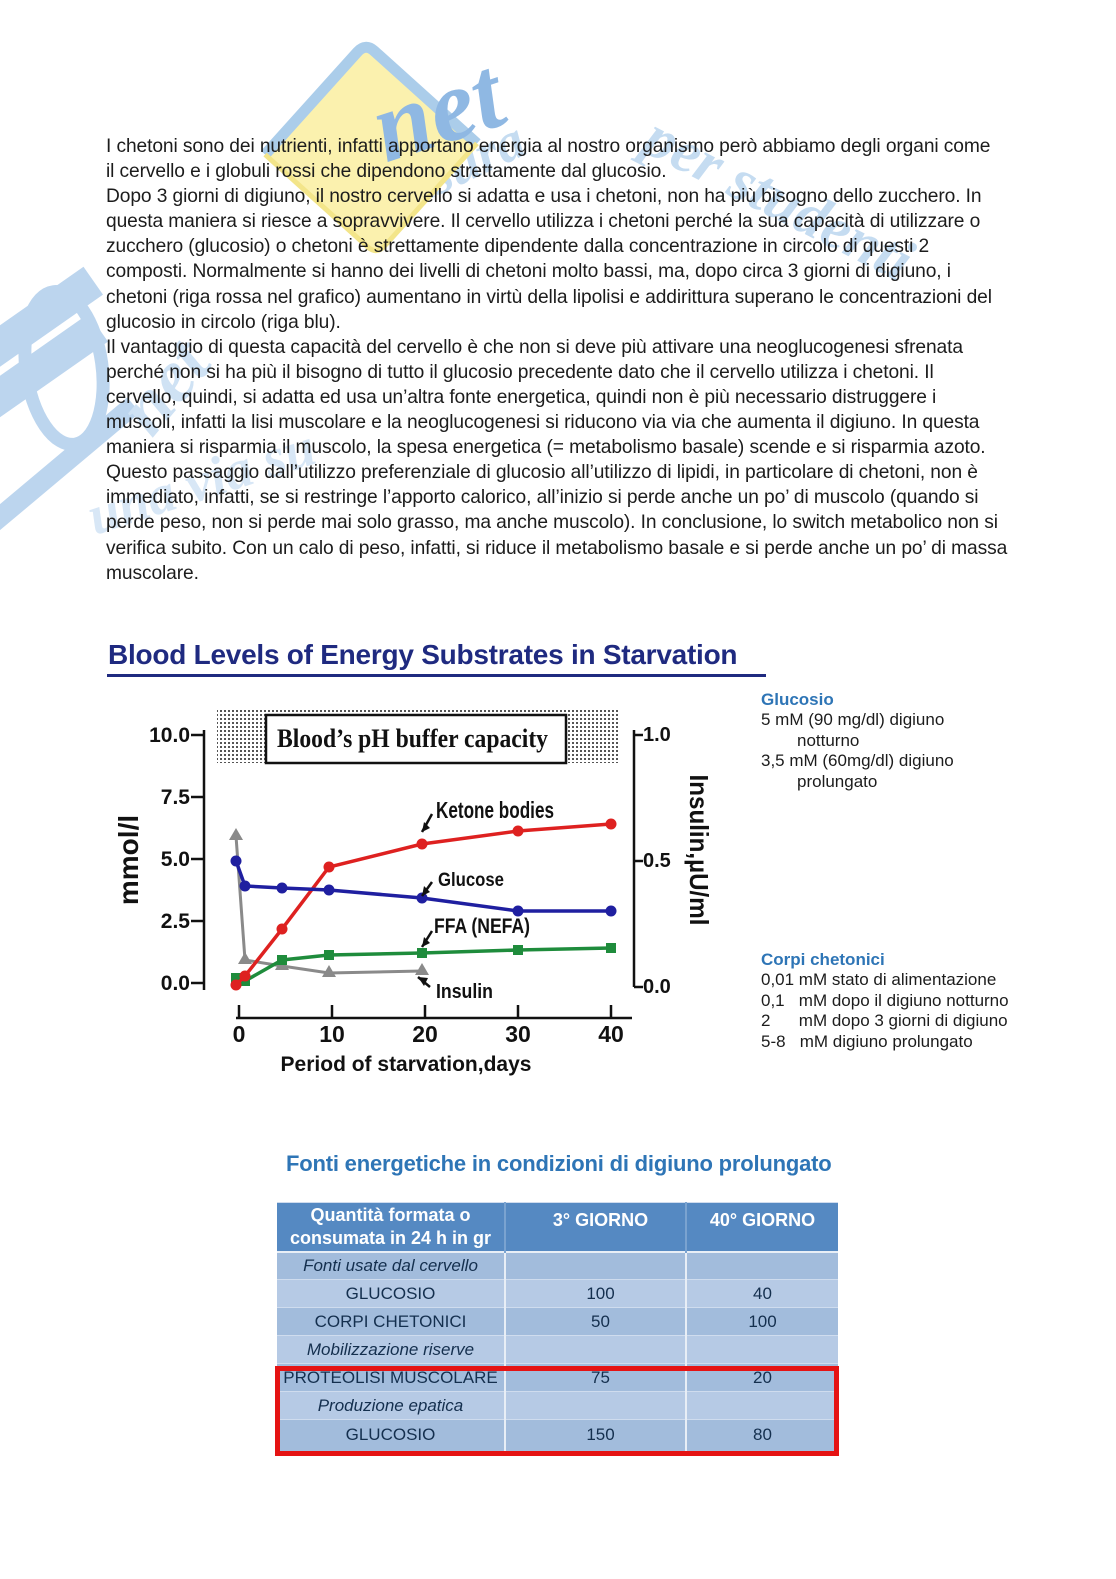 This screenshot has height=1579, width=1116. What do you see at coordinates (699, 850) in the screenshot?
I see `svg-text: Insulin,µU/ml` at bounding box center [699, 850].